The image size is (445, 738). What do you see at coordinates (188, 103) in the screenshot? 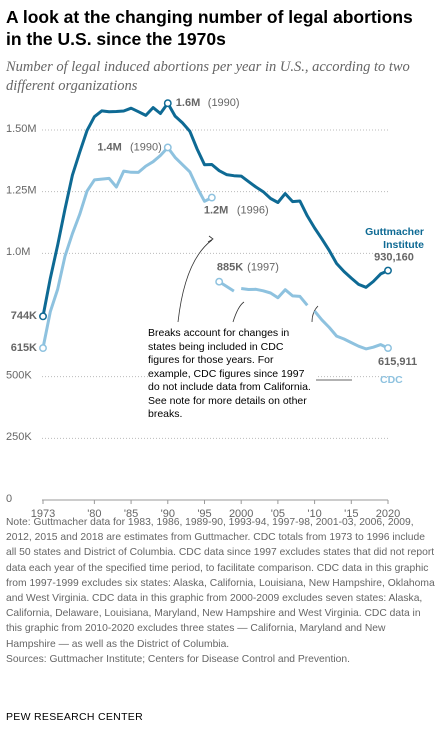
I see `data-label: 1.6M` at bounding box center [188, 103].